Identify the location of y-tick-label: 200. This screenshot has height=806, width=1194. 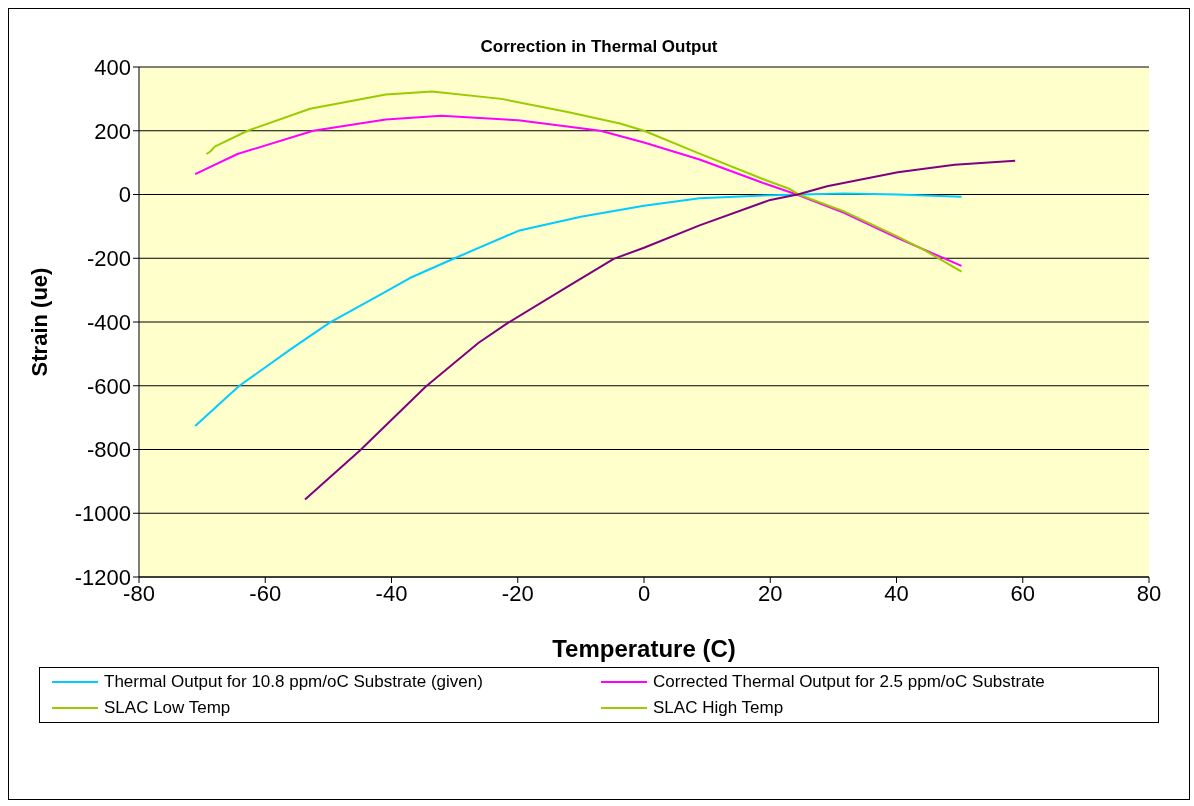
(112, 131).